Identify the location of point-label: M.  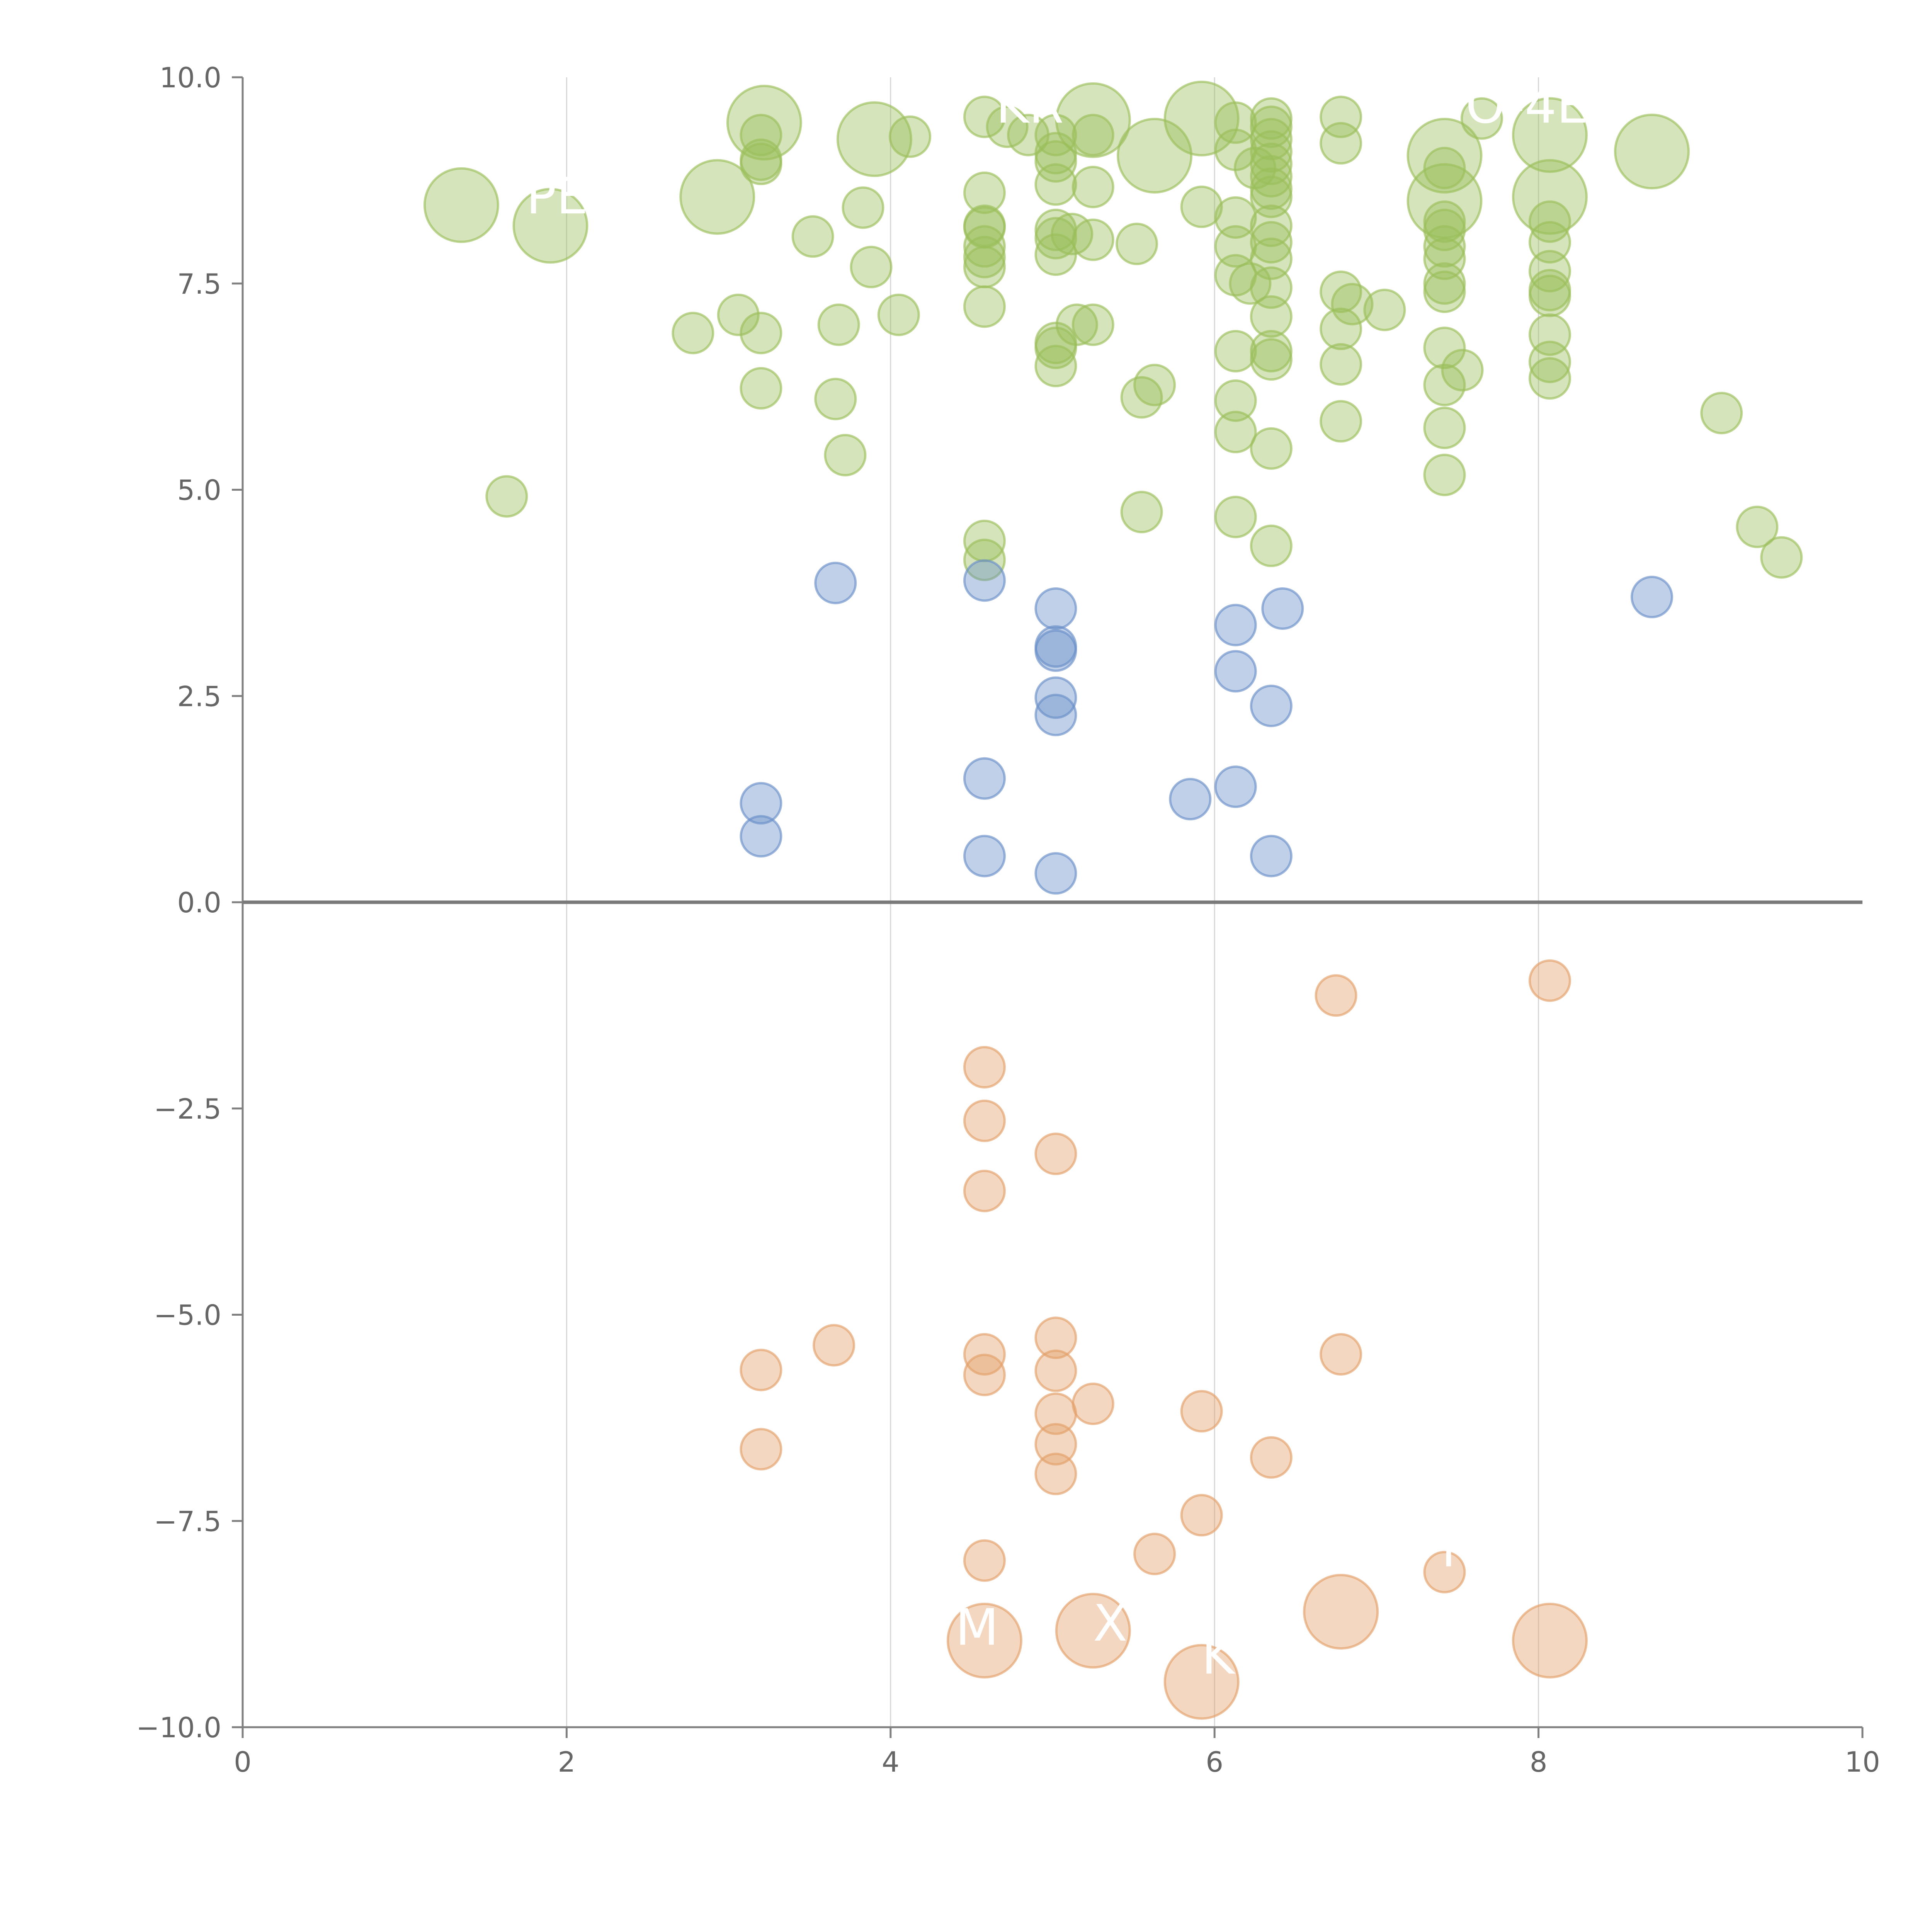
(977, 1628).